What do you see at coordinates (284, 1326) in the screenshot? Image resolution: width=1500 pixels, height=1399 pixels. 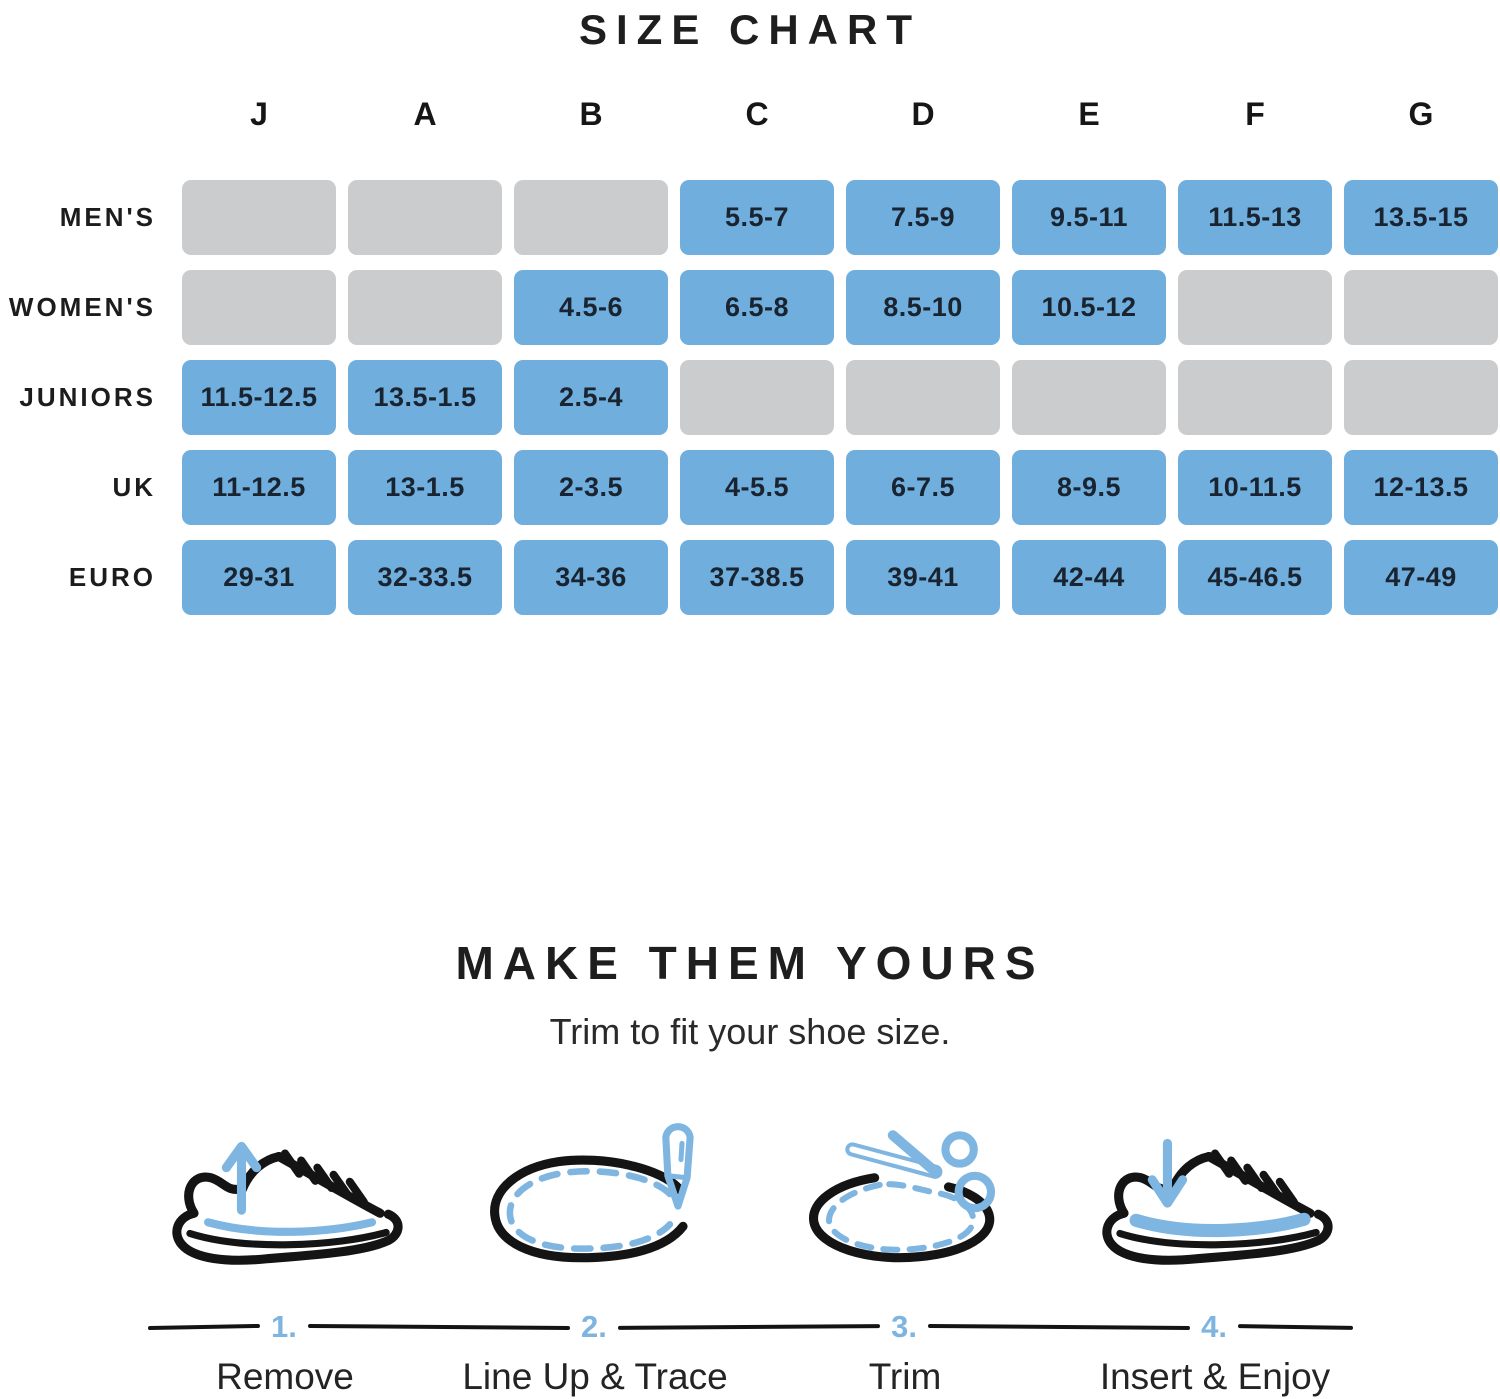 I see `step-number-1: 1.` at bounding box center [284, 1326].